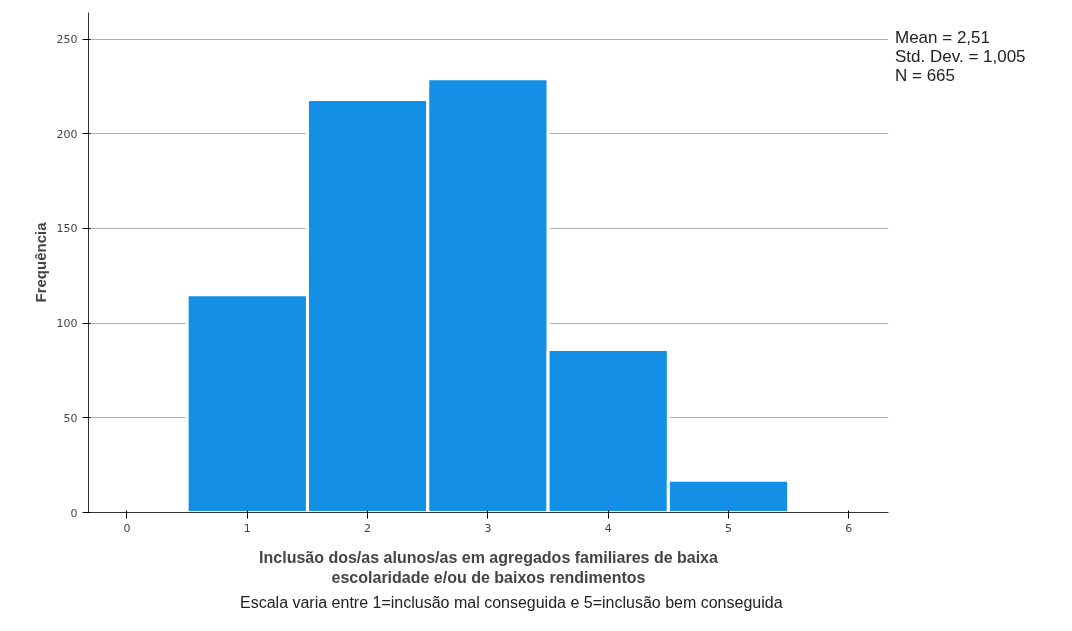  Describe the element at coordinates (960, 56) in the screenshot. I see `text: Std. Dev. = 1,005` at that location.